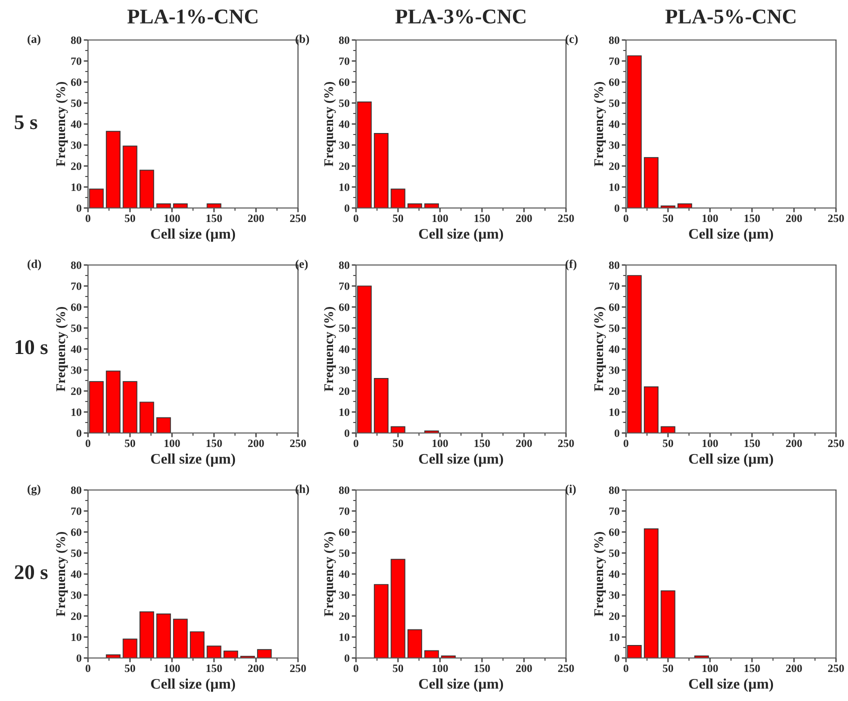 The height and width of the screenshot is (701, 848). What do you see at coordinates (34, 40) in the screenshot?
I see `text: (a)` at bounding box center [34, 40].